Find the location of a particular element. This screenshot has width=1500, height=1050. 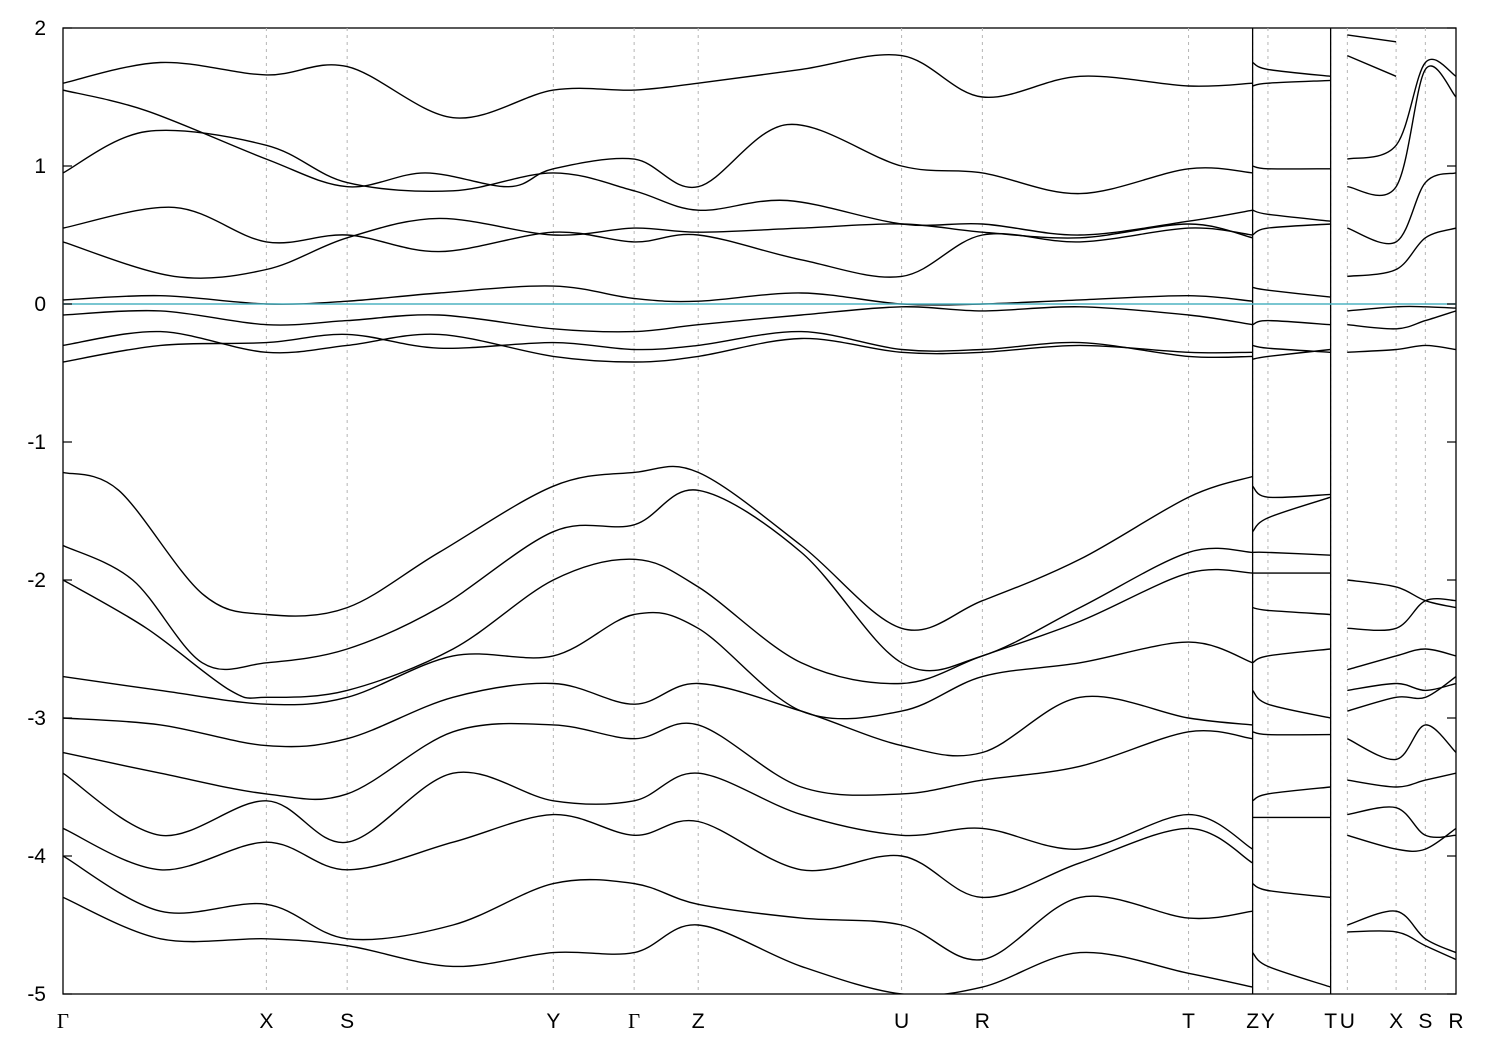

y-tick-label: -5 is located at coordinates (36, 994).